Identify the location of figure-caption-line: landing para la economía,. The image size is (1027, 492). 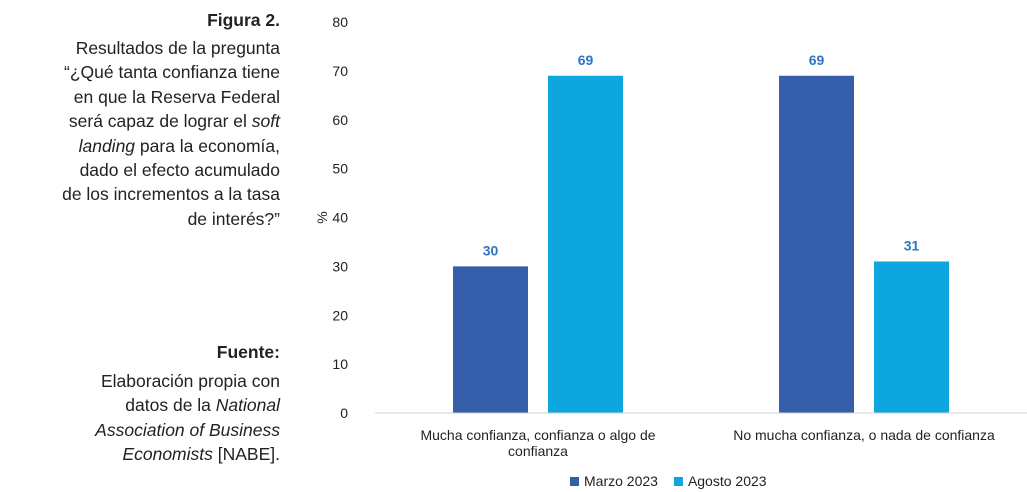
(179, 145).